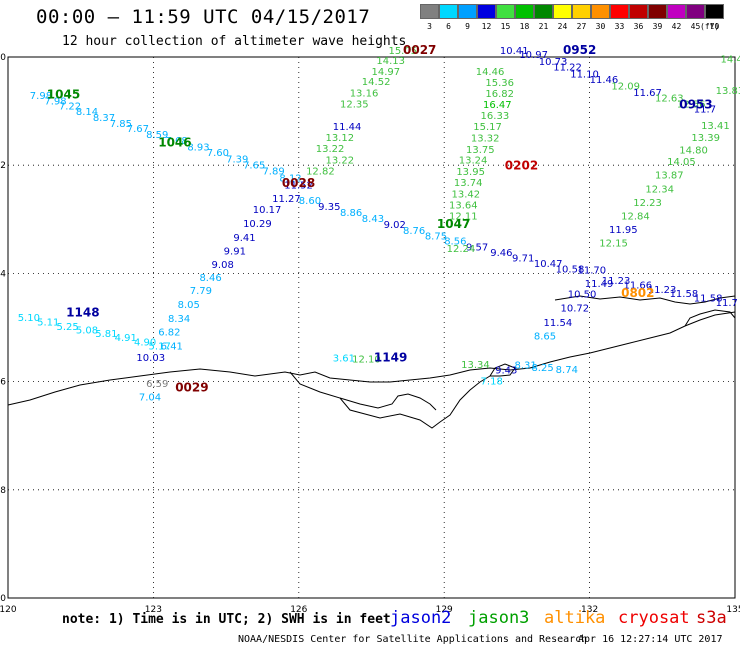 The width and height of the screenshot is (740, 650). I want to click on swh-value: 10.03, so click(150, 358).